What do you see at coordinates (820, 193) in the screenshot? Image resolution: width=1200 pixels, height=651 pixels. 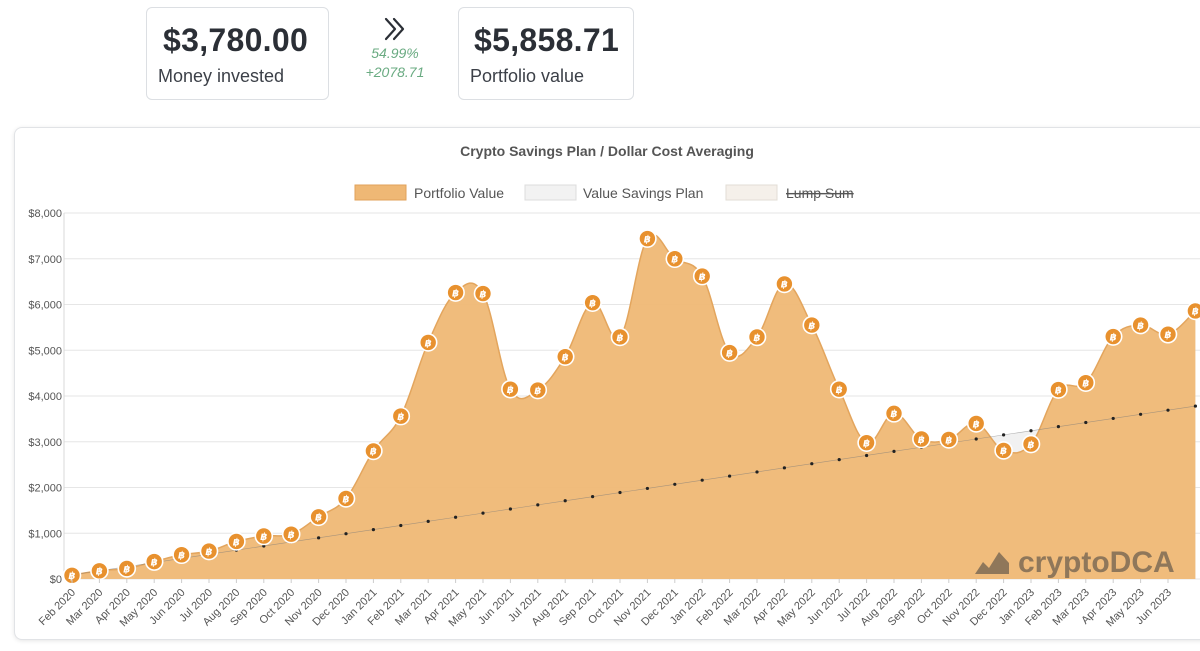 I see `legend-label-3: Lump Sum` at bounding box center [820, 193].